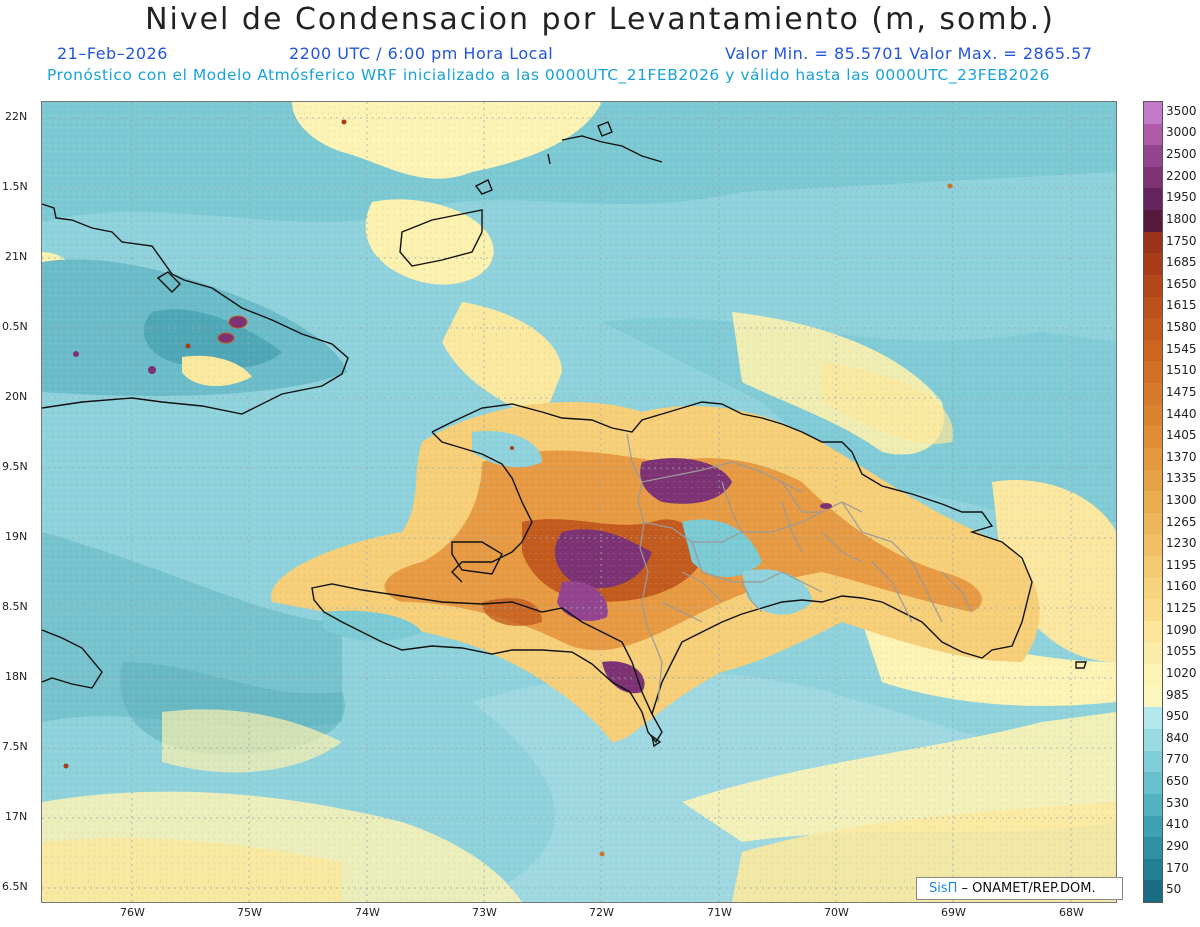 The height and width of the screenshot is (927, 1200). What do you see at coordinates (1181, 500) in the screenshot?
I see `colorbar-label: 1300` at bounding box center [1181, 500].